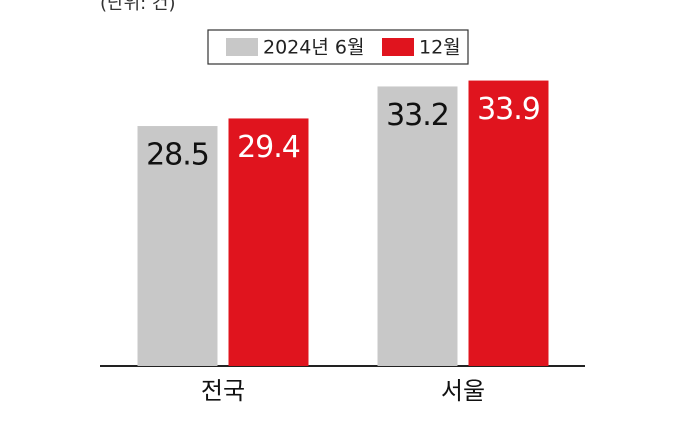  Describe the element at coordinates (463, 391) in the screenshot. I see `x-tick-label: 서울` at that location.